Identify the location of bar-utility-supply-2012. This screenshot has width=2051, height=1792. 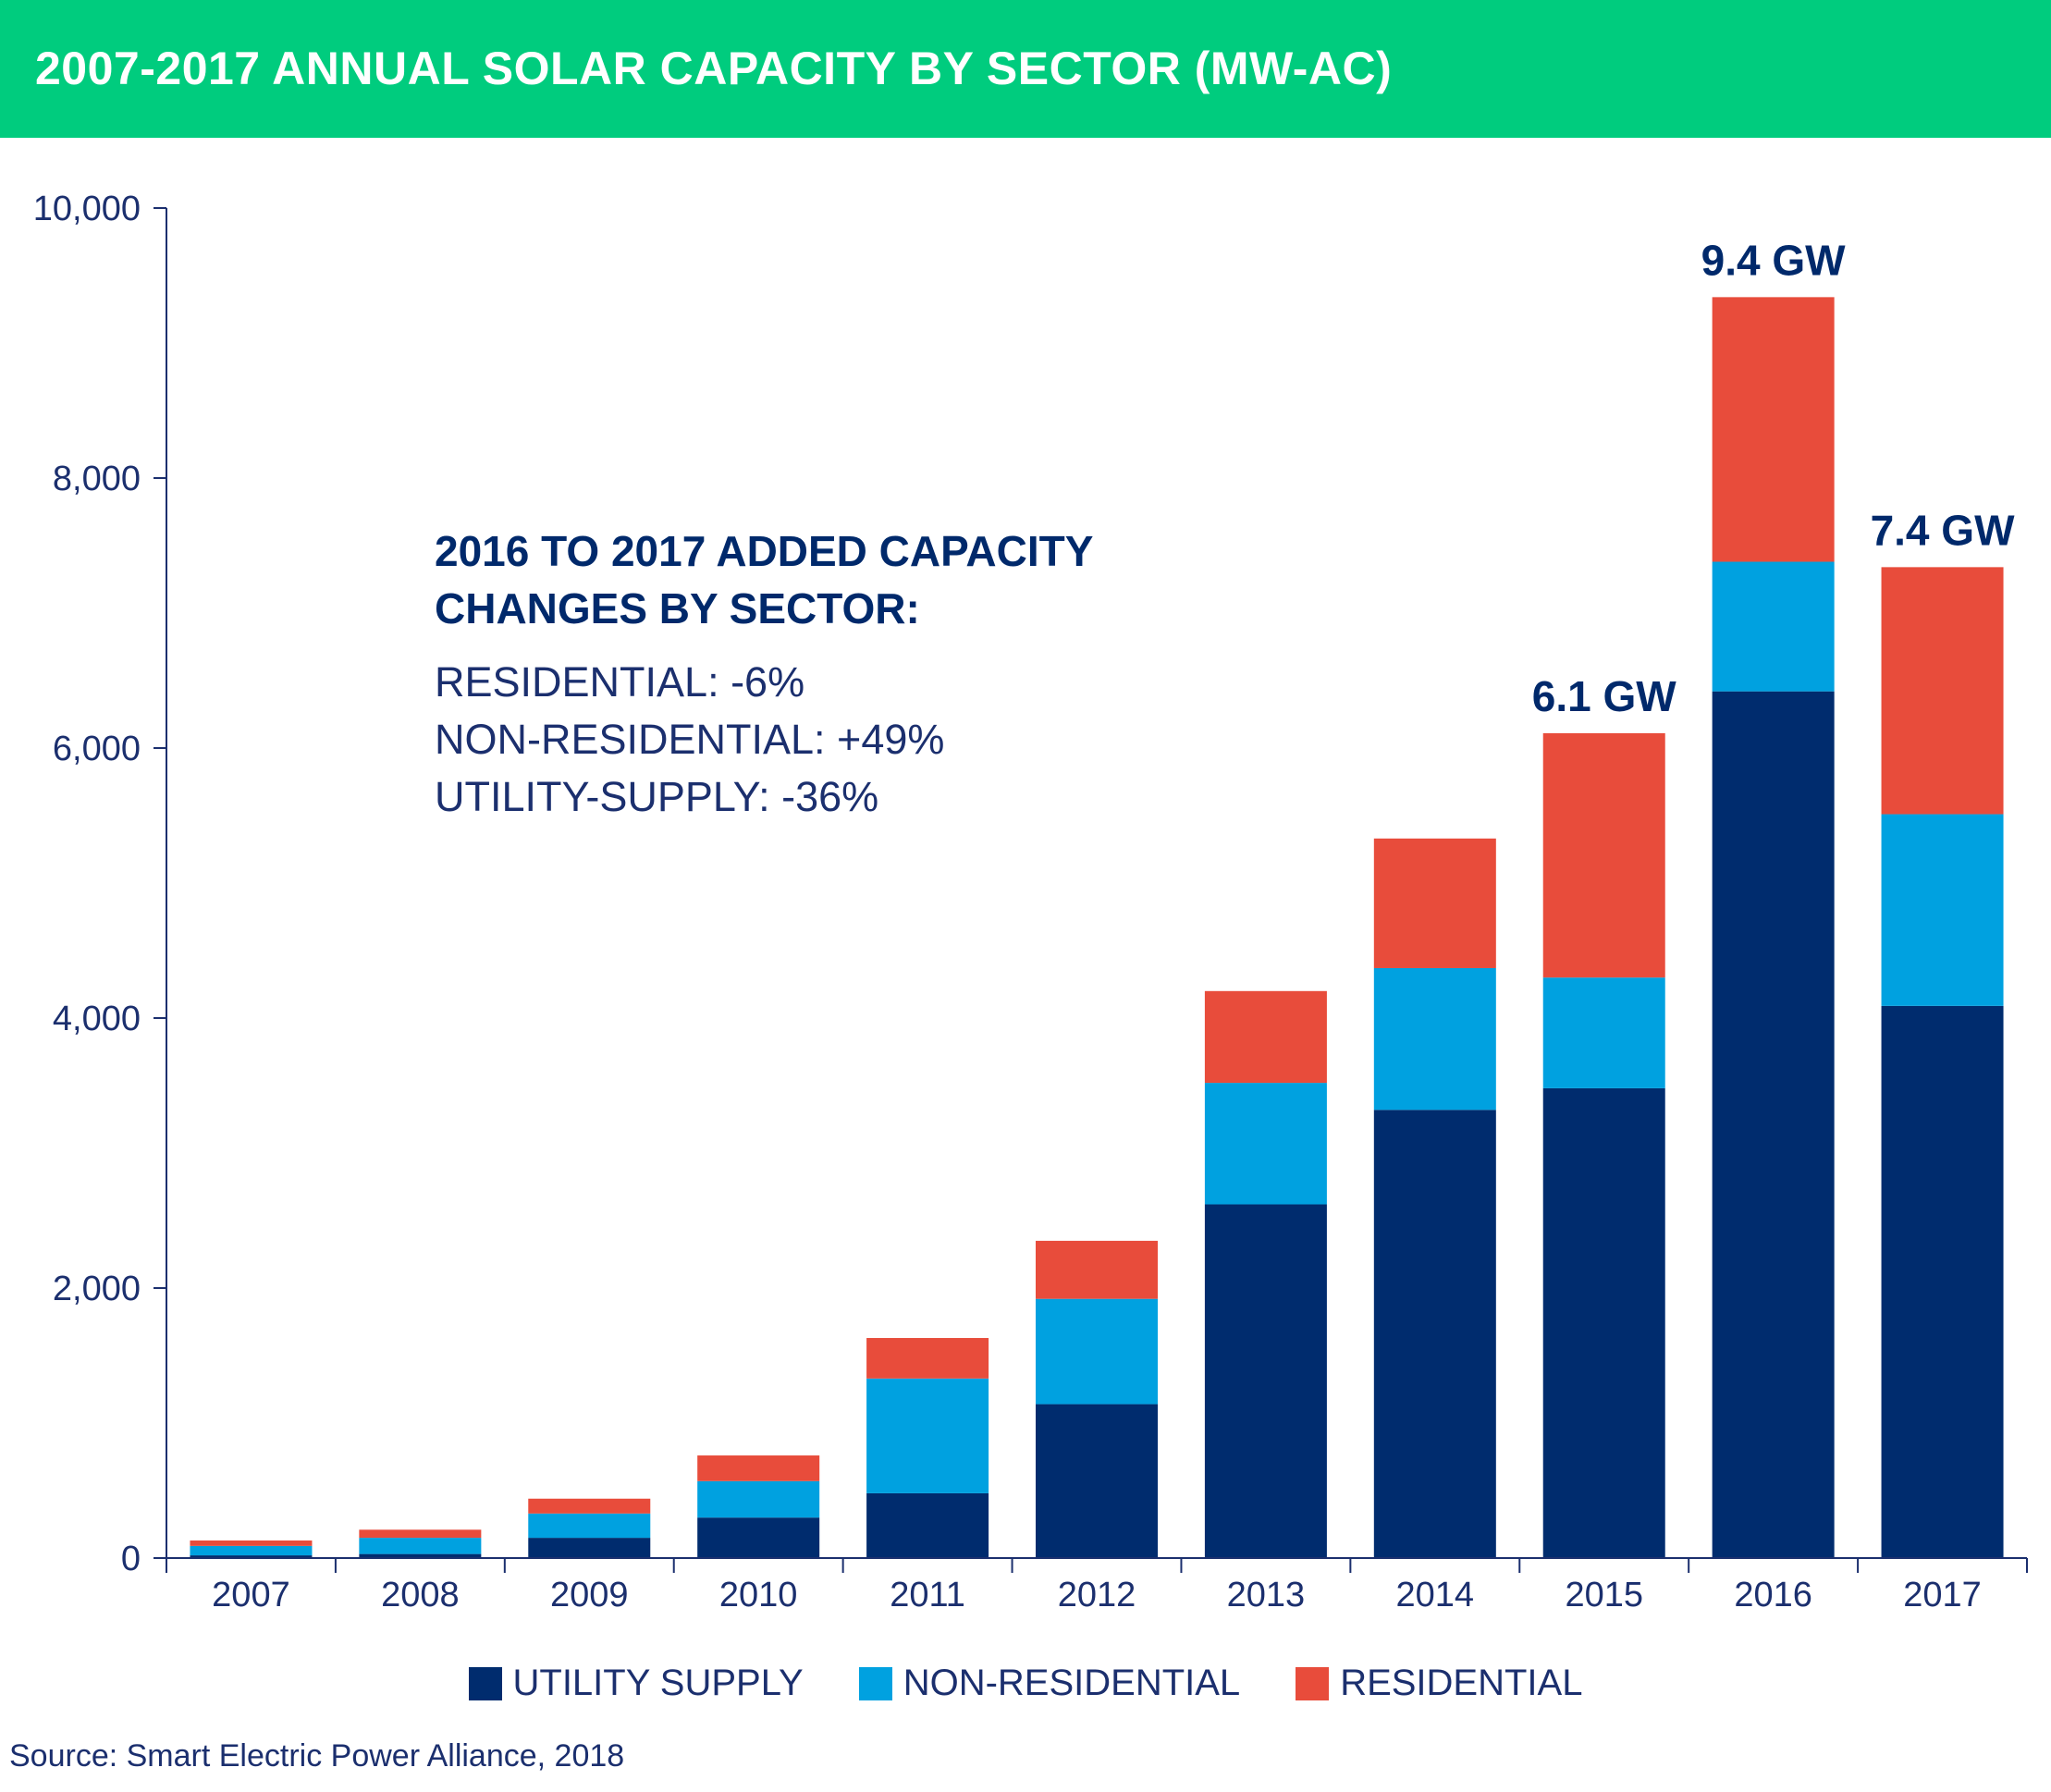
(1097, 1481).